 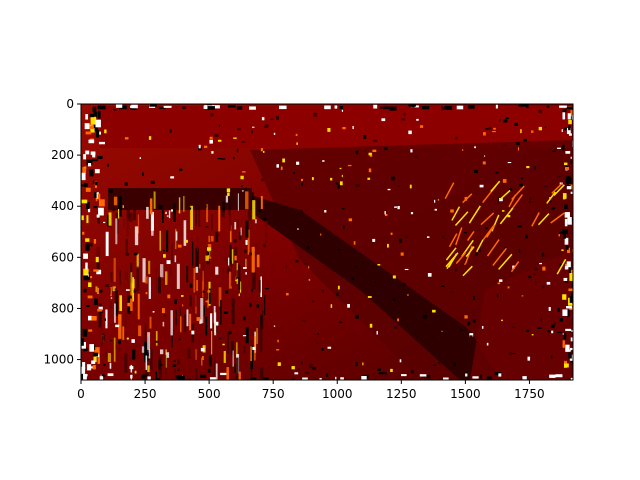 I want to click on x-tick-label: 750, so click(x=273, y=394).